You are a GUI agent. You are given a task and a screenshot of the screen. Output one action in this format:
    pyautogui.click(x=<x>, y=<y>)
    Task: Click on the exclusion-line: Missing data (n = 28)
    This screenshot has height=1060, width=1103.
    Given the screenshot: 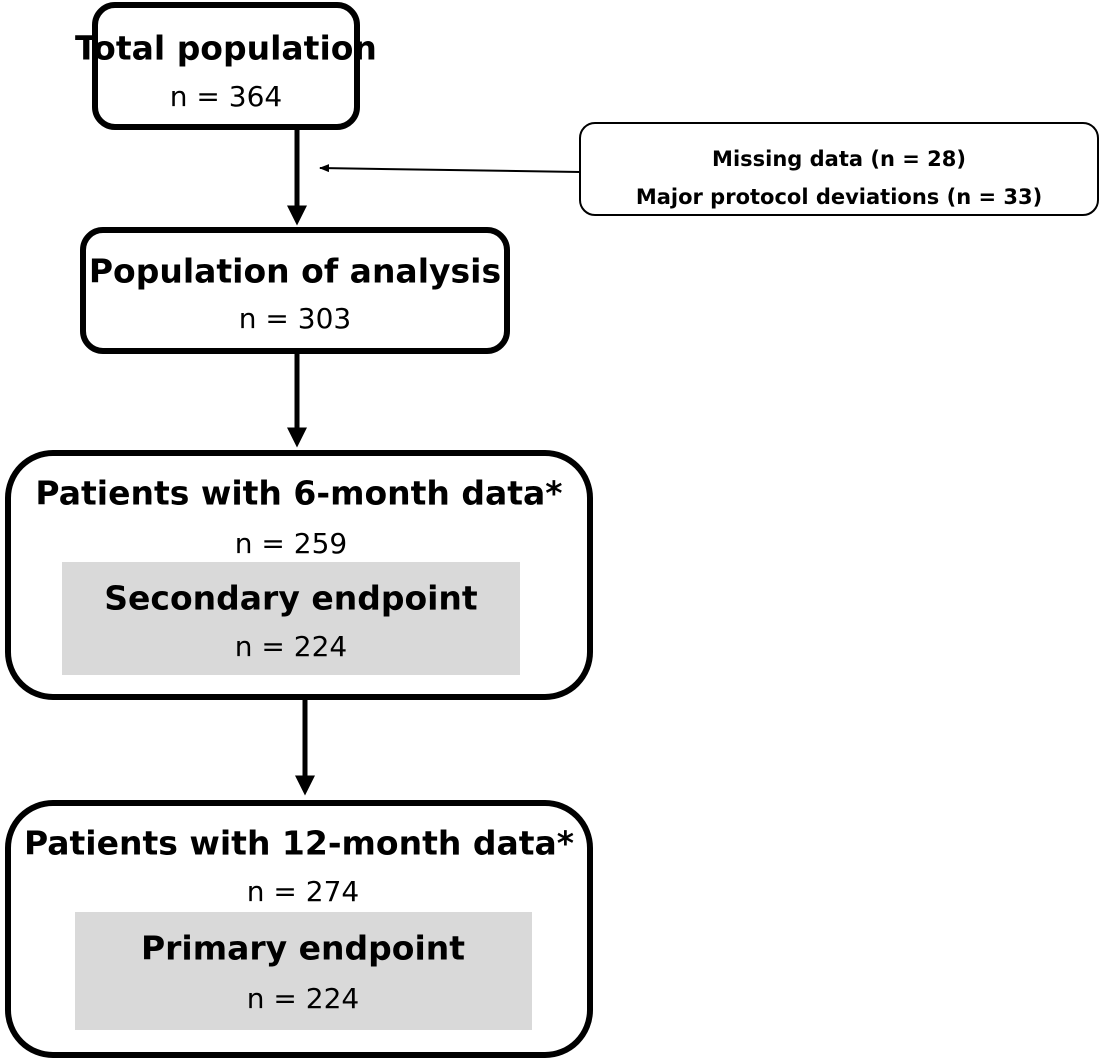 What is the action you would take?
    pyautogui.click(x=839, y=159)
    